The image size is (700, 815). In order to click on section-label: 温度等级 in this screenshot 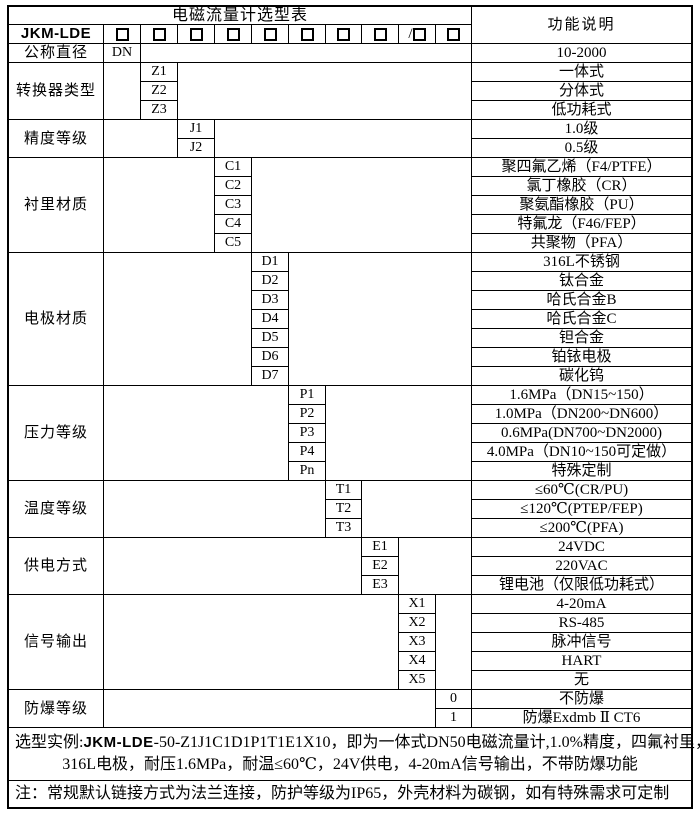, I will do `click(56, 509)`.